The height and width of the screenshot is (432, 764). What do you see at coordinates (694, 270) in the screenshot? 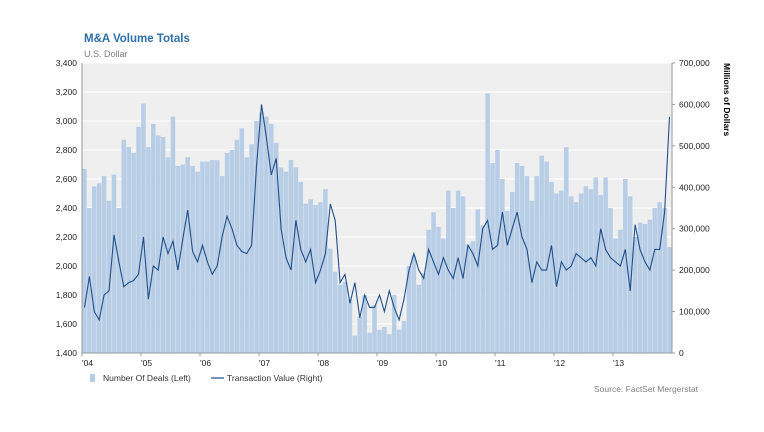
I see `right-tick-label-2: 200,000` at bounding box center [694, 270].